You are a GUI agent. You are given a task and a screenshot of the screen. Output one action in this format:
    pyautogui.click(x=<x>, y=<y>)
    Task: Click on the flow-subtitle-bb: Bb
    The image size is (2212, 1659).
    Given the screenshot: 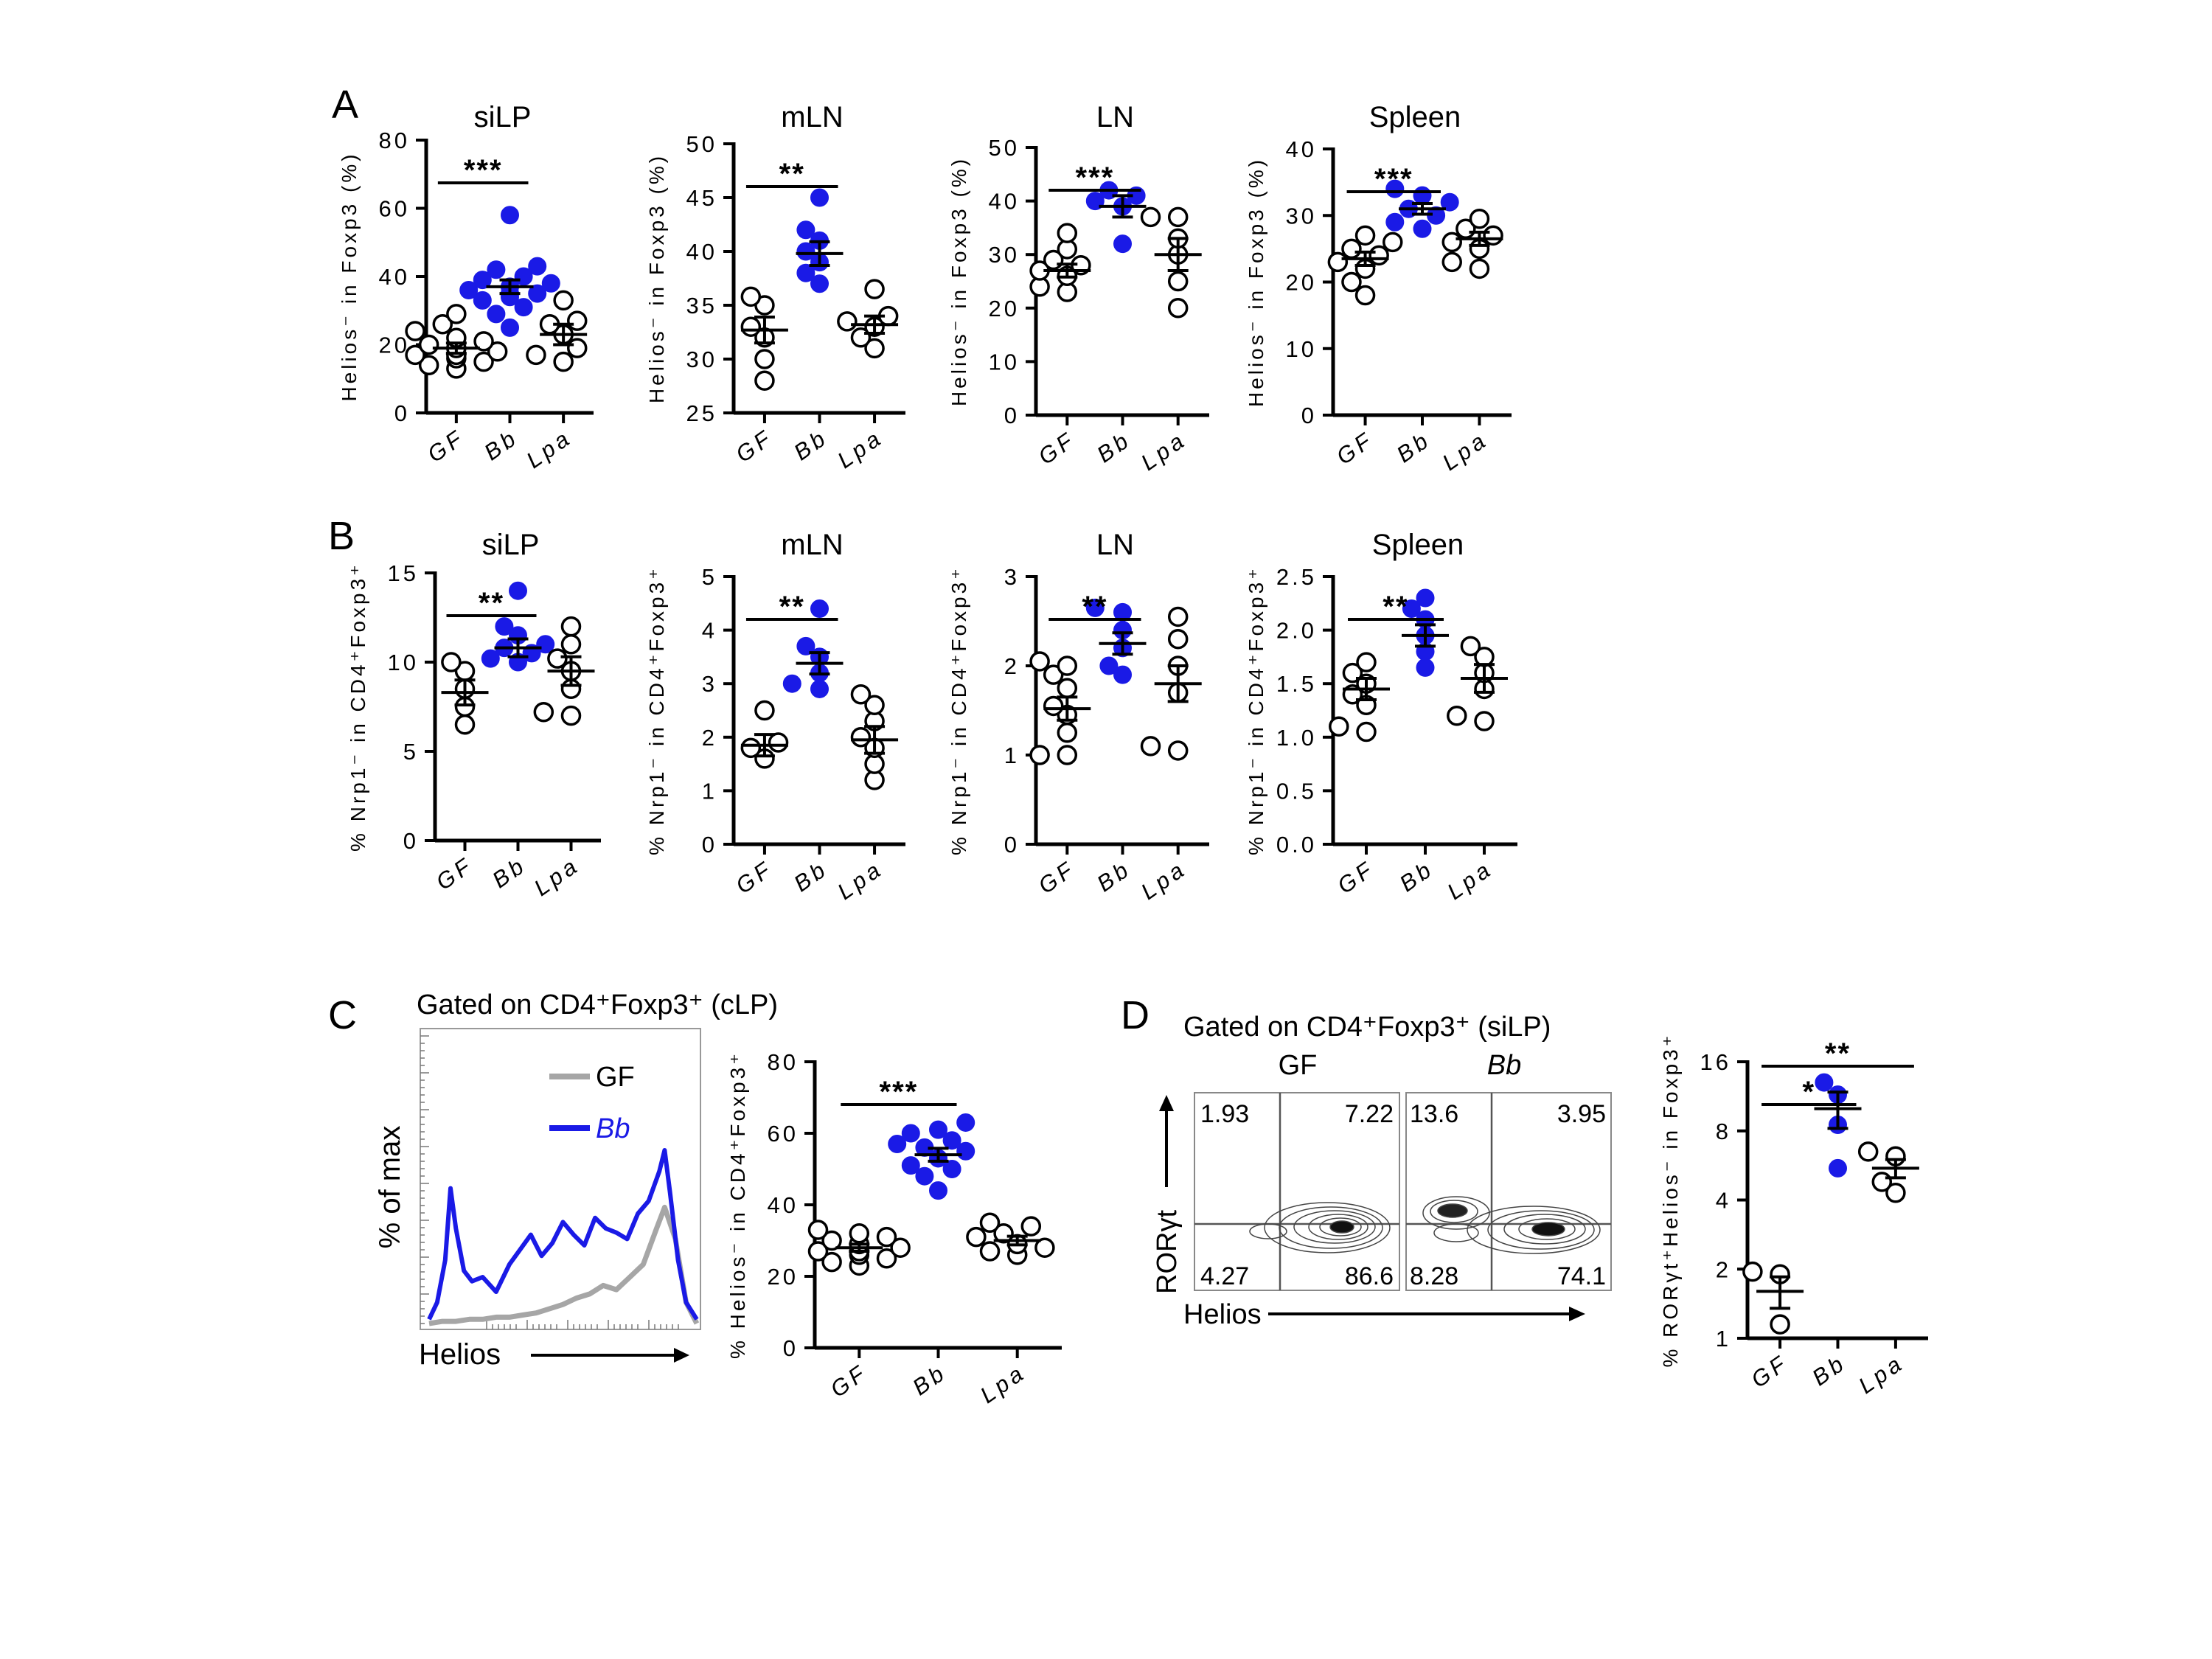 What is the action you would take?
    pyautogui.click(x=1504, y=1065)
    